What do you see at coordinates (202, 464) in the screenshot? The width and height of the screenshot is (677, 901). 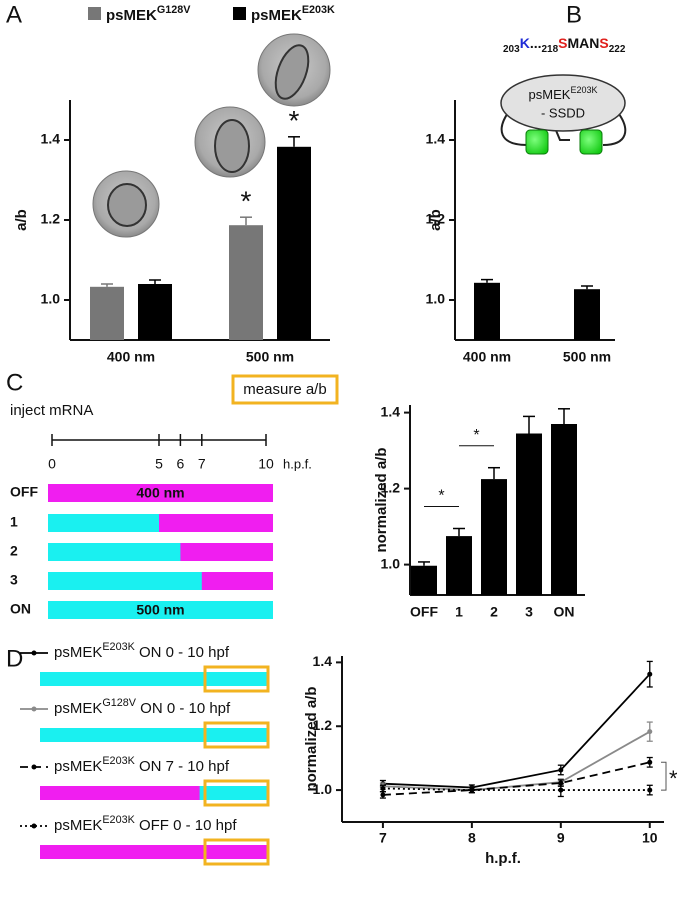 I see `timeline-tick-label: 7` at bounding box center [202, 464].